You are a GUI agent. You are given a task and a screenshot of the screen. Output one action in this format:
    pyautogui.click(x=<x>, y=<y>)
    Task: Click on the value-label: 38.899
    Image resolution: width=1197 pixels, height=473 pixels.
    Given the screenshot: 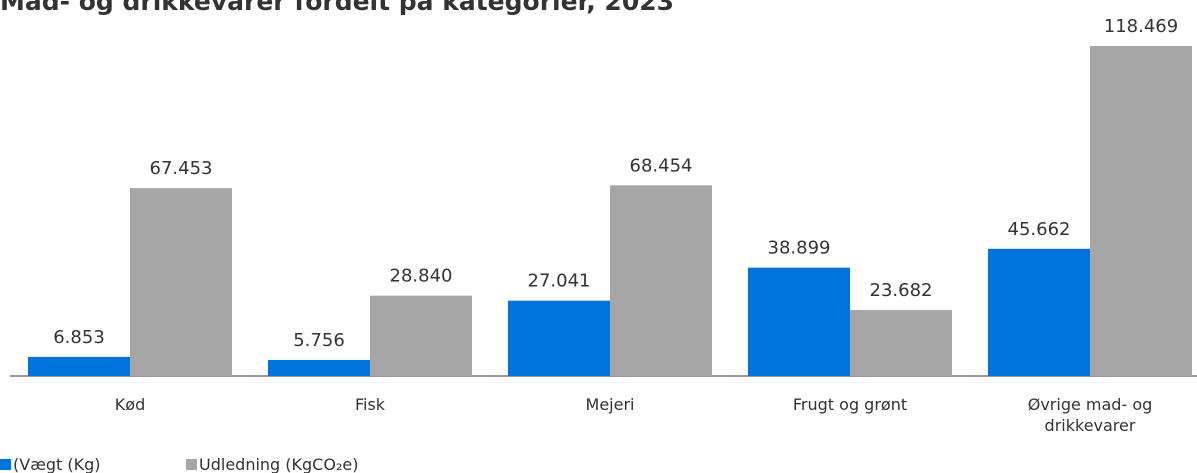 What is the action you would take?
    pyautogui.click(x=799, y=248)
    